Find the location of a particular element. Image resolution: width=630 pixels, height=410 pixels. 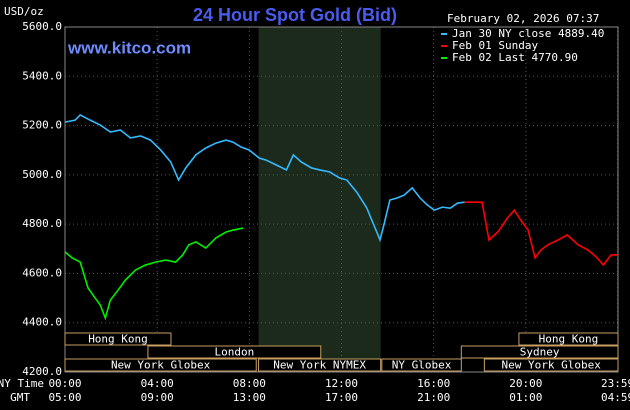

x-tick-label: 00:00 is located at coordinates (64, 383).